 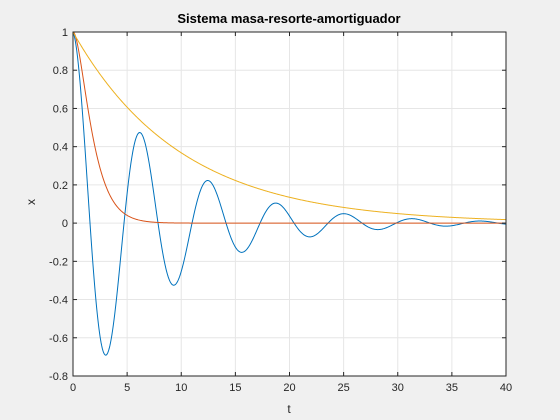 I want to click on x-tick-label: 20, so click(x=289, y=388).